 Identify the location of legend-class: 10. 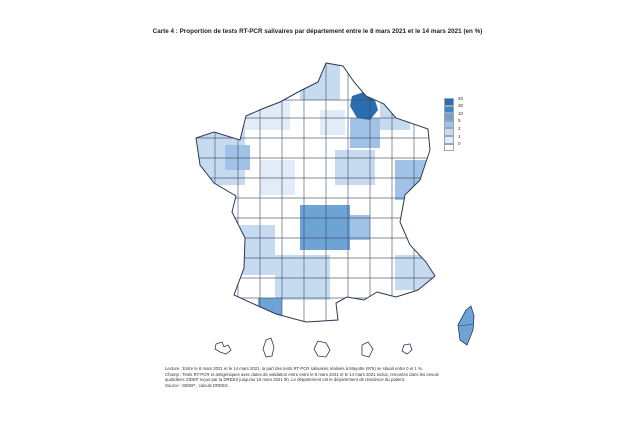
(454, 115).